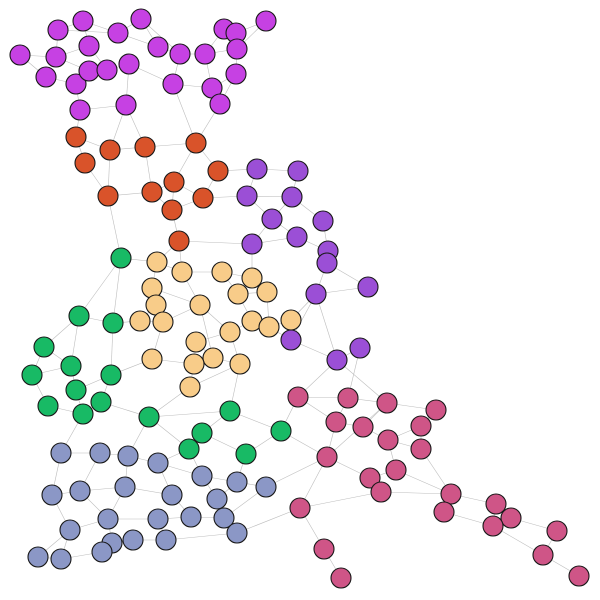 This screenshot has height=600, width=600. What do you see at coordinates (196, 143) in the screenshot?
I see `node-orange-o4` at bounding box center [196, 143].